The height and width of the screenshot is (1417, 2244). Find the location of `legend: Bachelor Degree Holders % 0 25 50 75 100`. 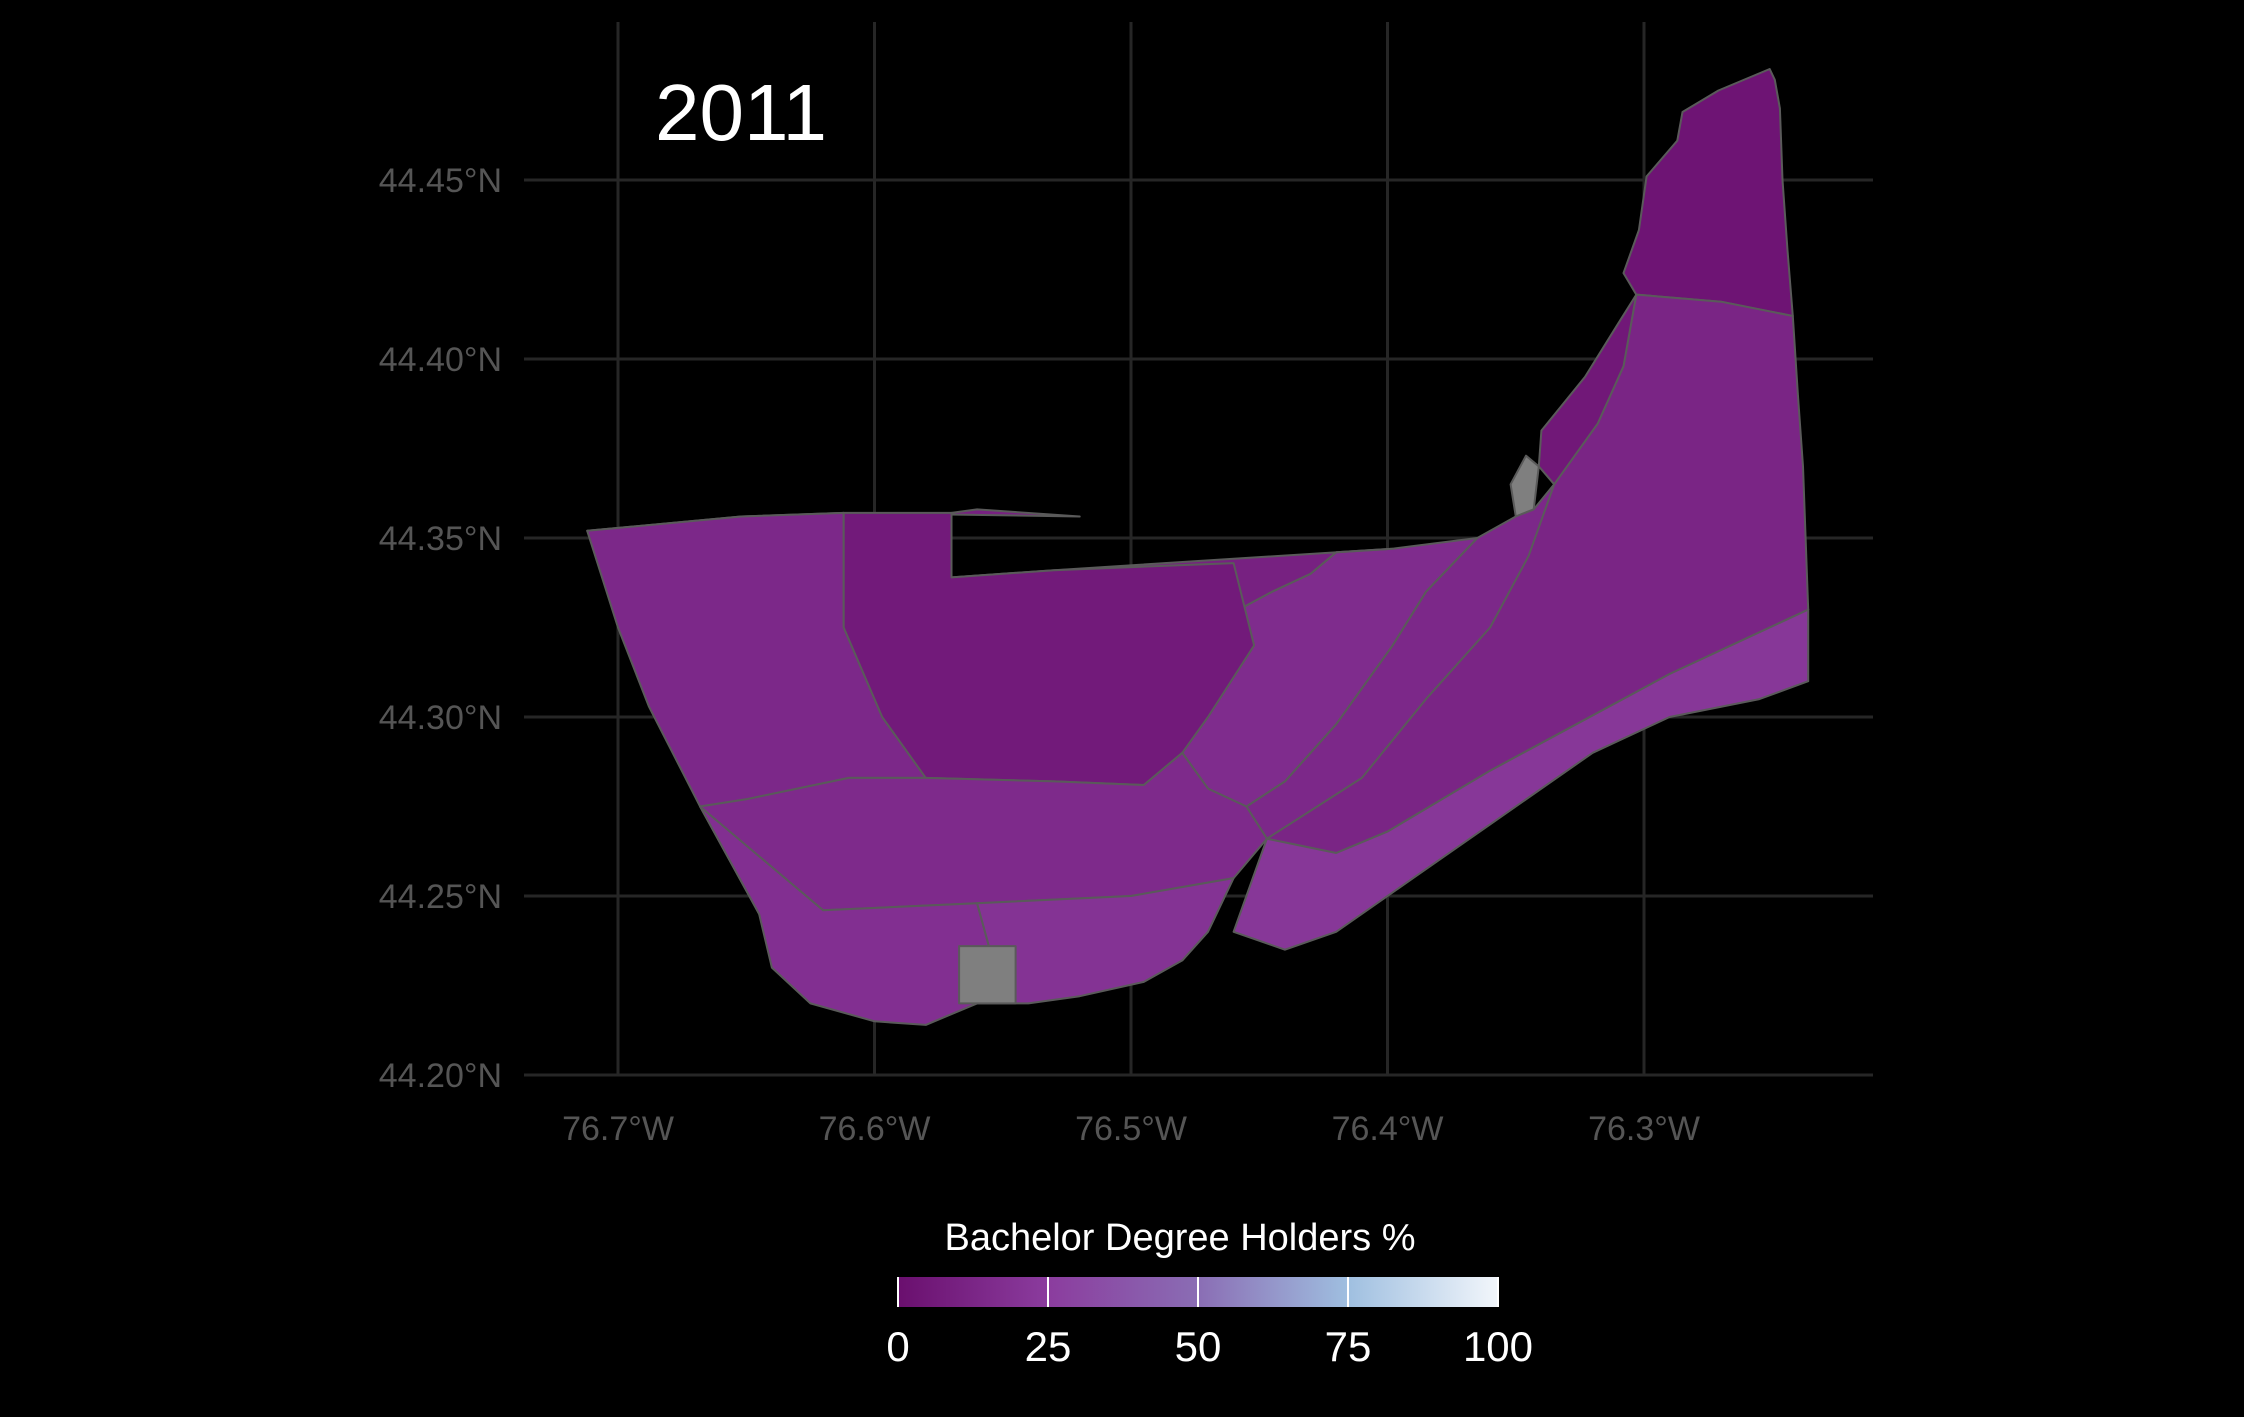

legend: Bachelor Degree Holders % 0 25 50 75 100 is located at coordinates (1209, 1293).